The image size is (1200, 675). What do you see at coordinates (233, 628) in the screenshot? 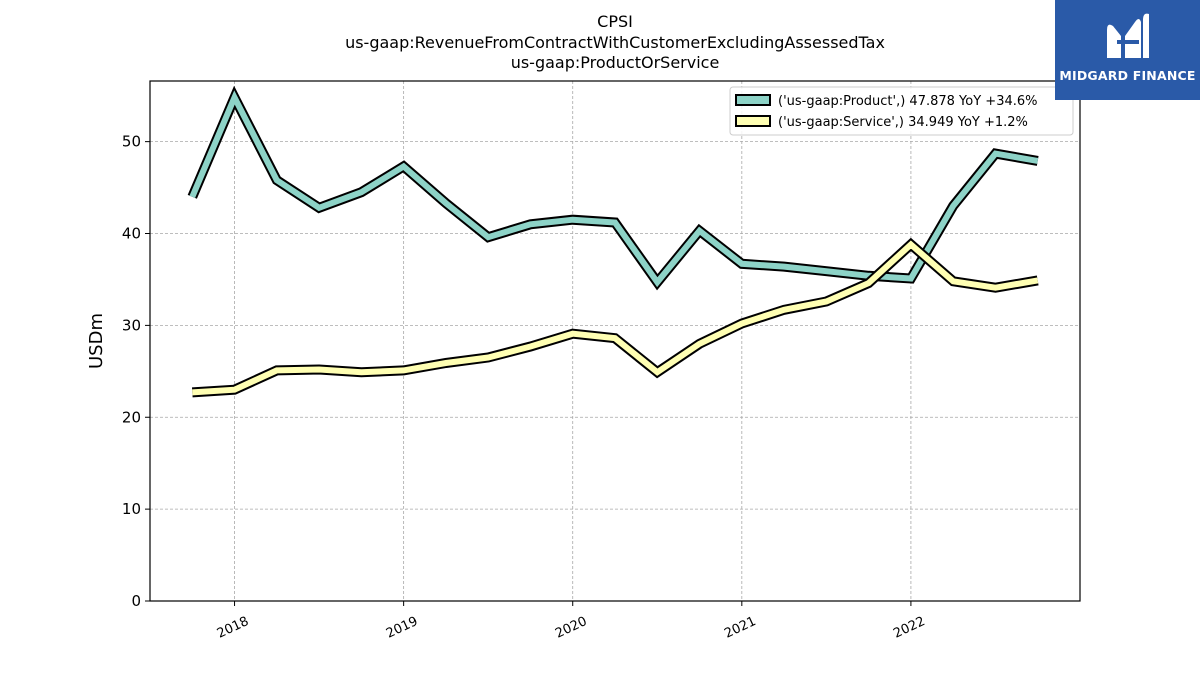
I see `x-tick-label: 2018` at bounding box center [233, 628].